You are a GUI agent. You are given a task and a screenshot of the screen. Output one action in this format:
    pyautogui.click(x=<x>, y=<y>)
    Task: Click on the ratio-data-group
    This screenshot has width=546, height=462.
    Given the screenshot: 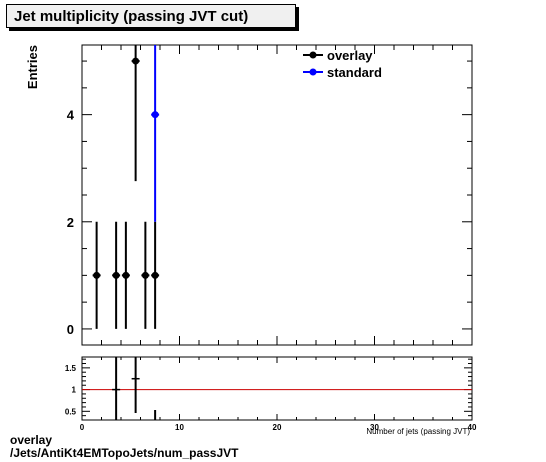 What is the action you would take?
    pyautogui.click(x=277, y=388)
    